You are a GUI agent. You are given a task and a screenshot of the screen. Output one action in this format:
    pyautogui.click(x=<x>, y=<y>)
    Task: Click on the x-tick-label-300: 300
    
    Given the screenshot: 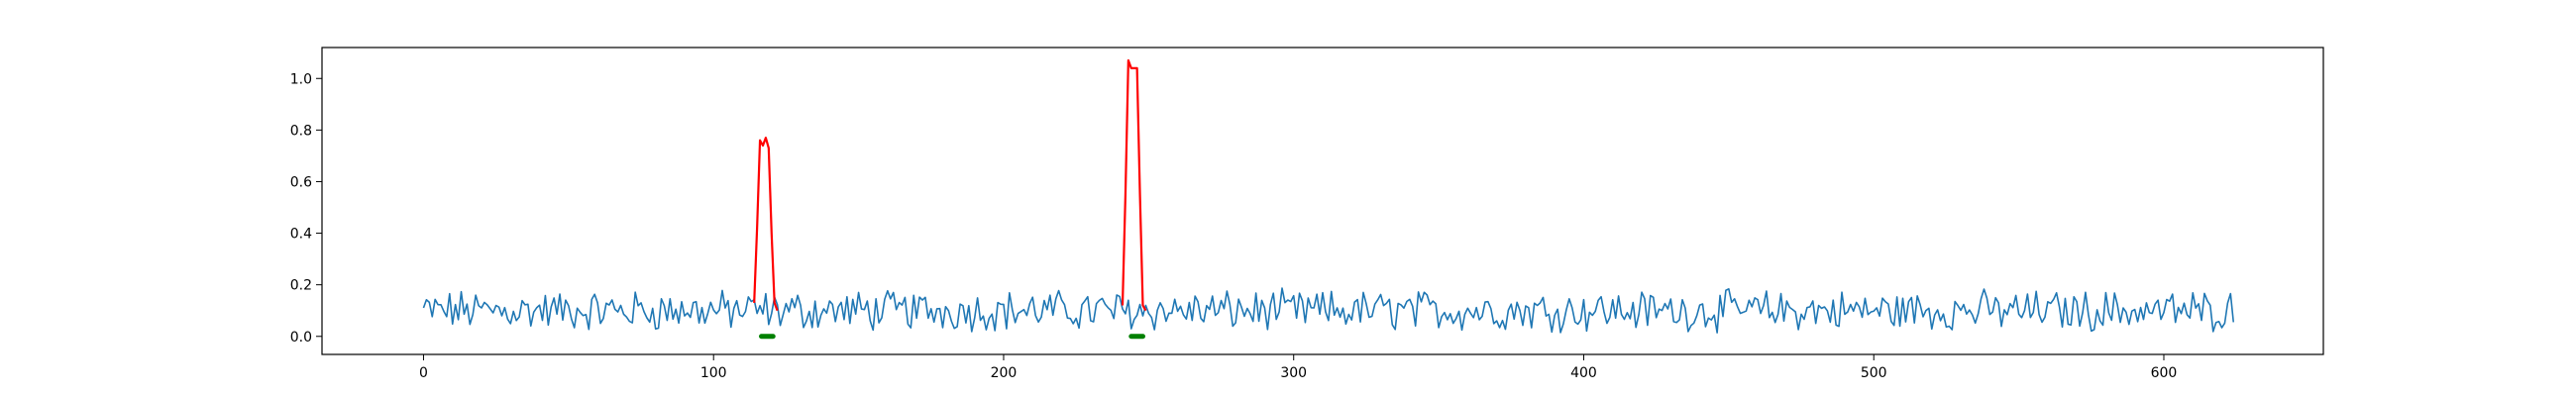 What is the action you would take?
    pyautogui.click(x=1294, y=373)
    